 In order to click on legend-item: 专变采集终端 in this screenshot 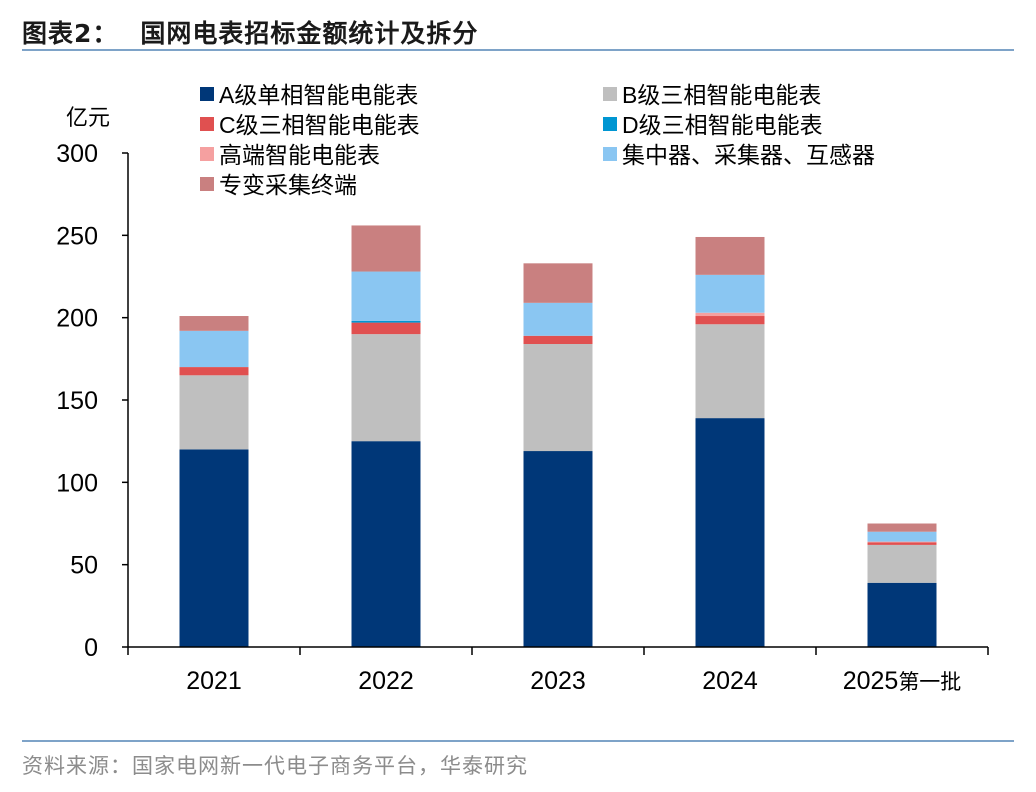, I will do `click(278, 185)`.